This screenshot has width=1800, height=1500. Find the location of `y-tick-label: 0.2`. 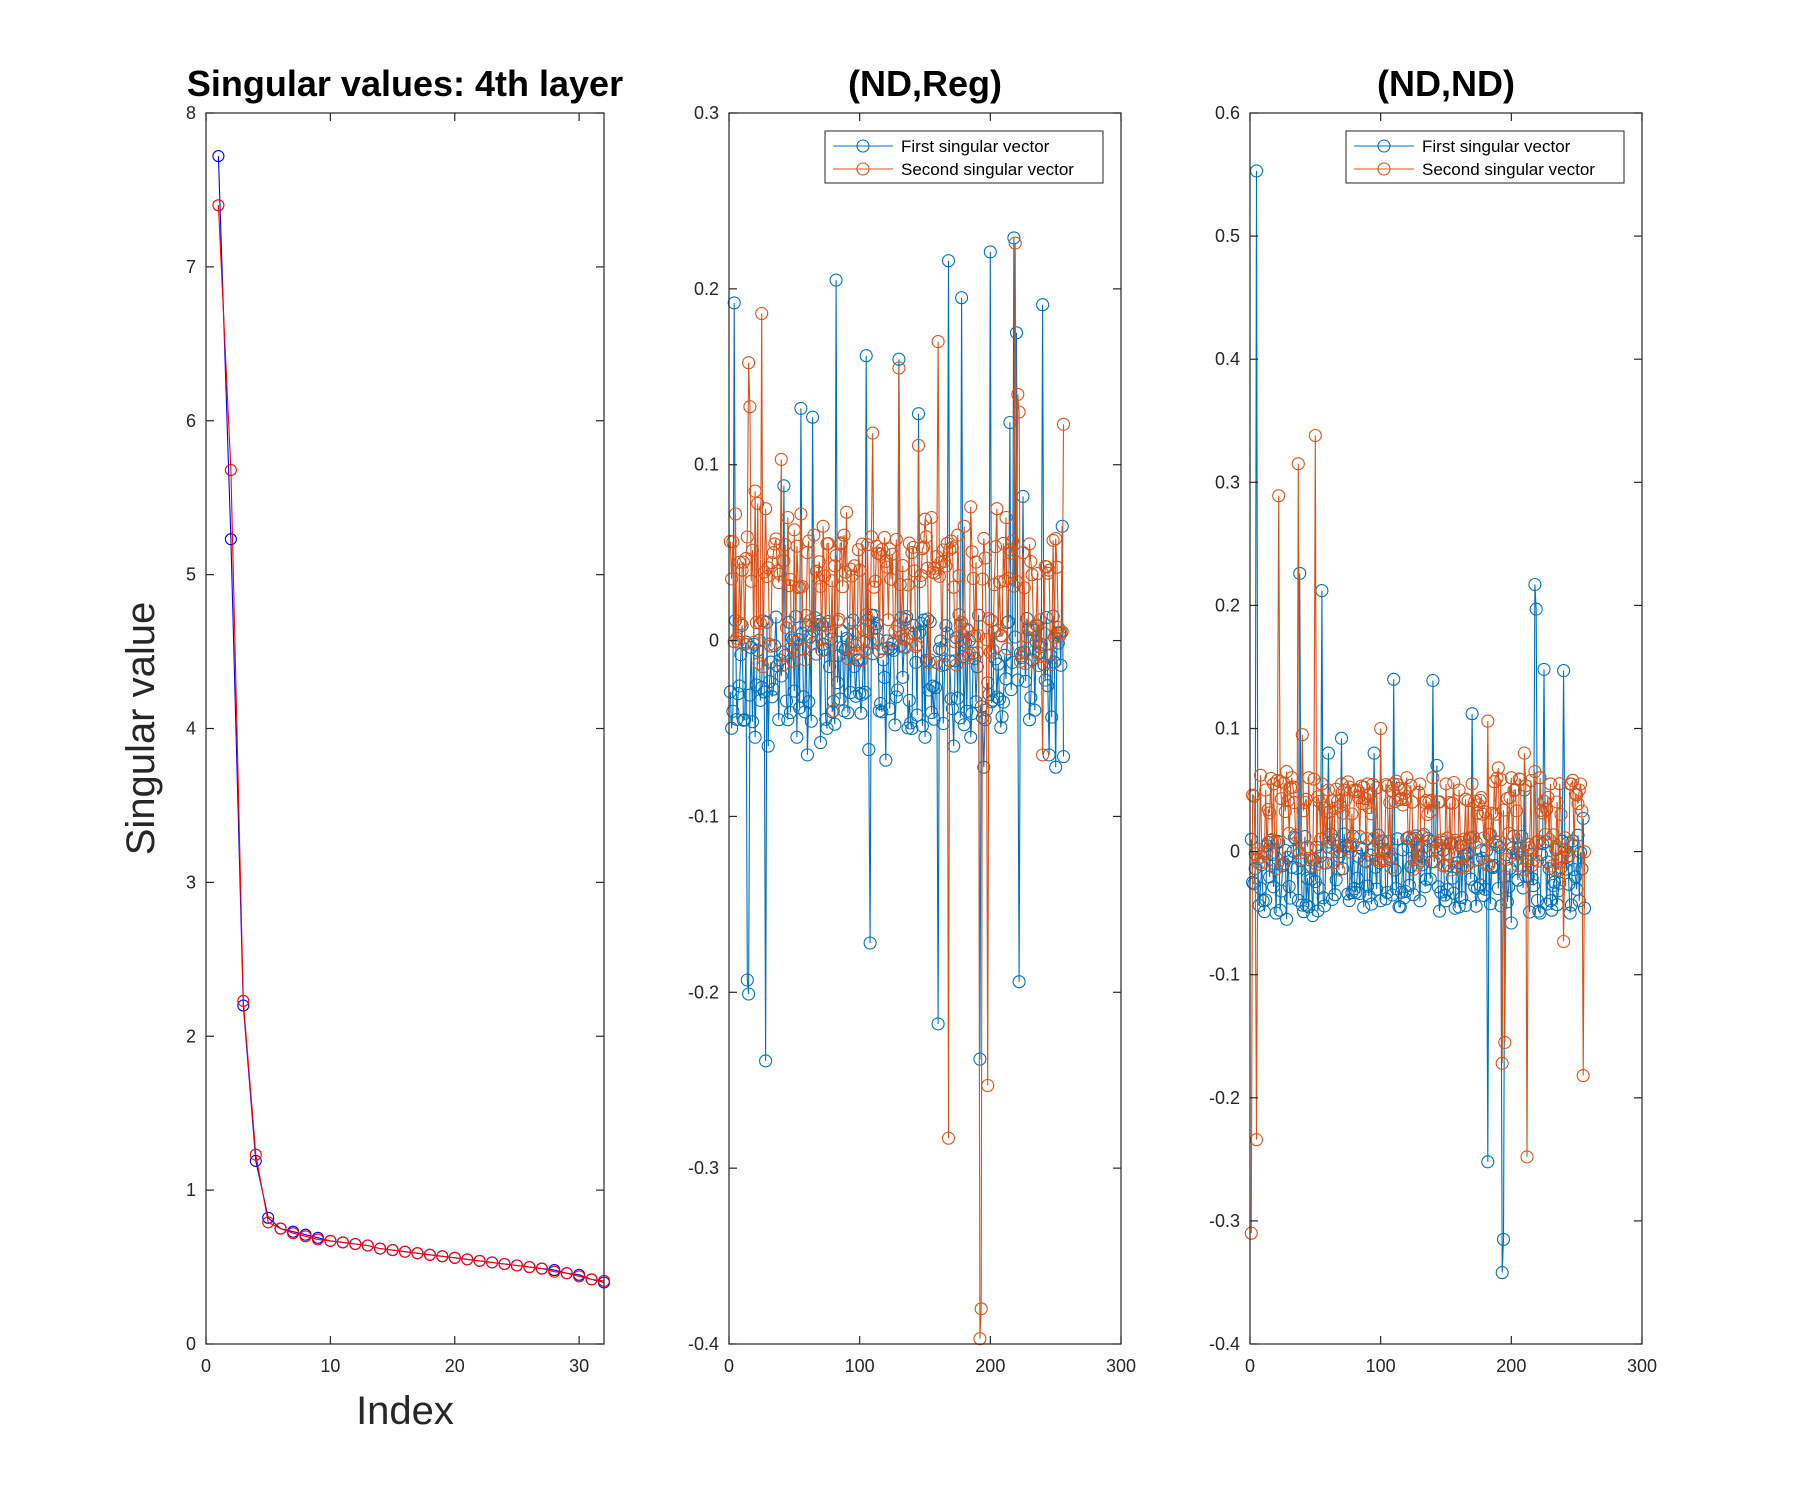

y-tick-label: 0.2 is located at coordinates (1227, 605).